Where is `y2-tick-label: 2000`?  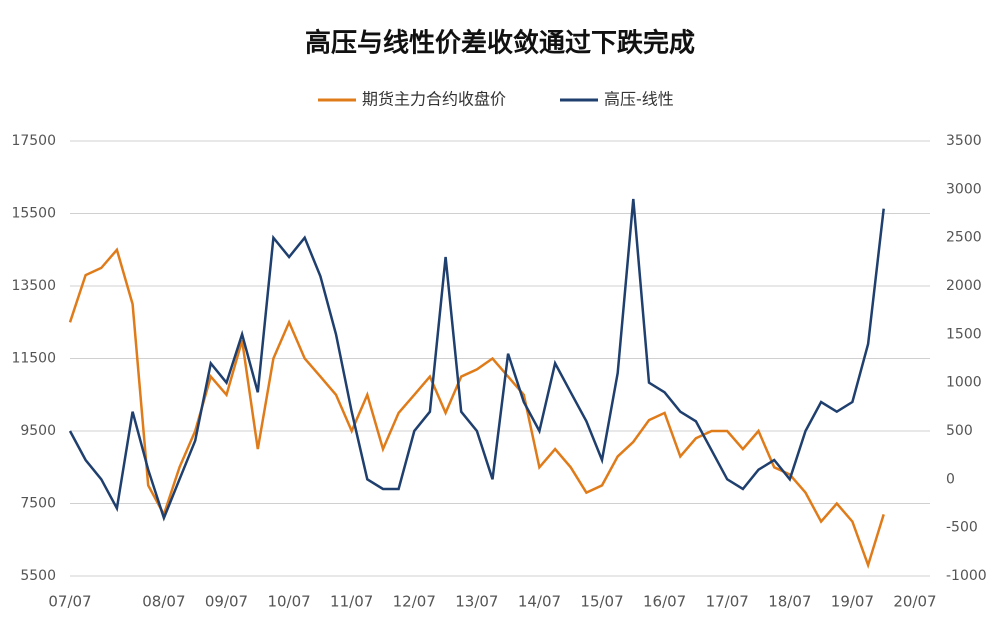 y2-tick-label: 2000 is located at coordinates (964, 286).